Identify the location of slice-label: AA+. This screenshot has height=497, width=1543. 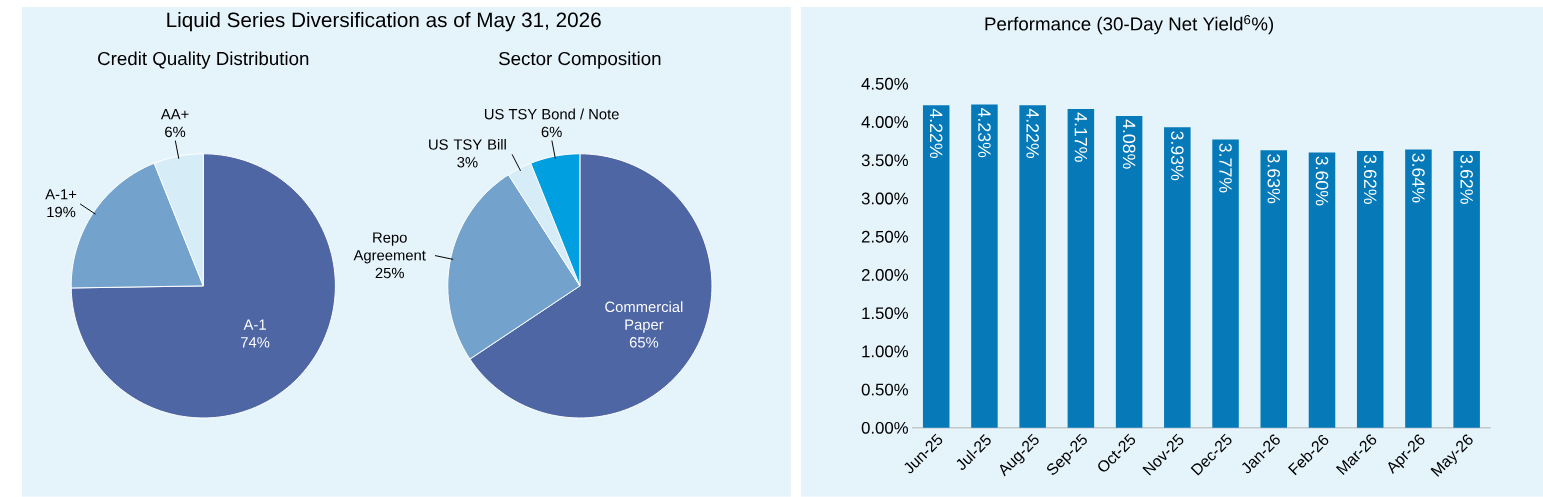
(174, 114).